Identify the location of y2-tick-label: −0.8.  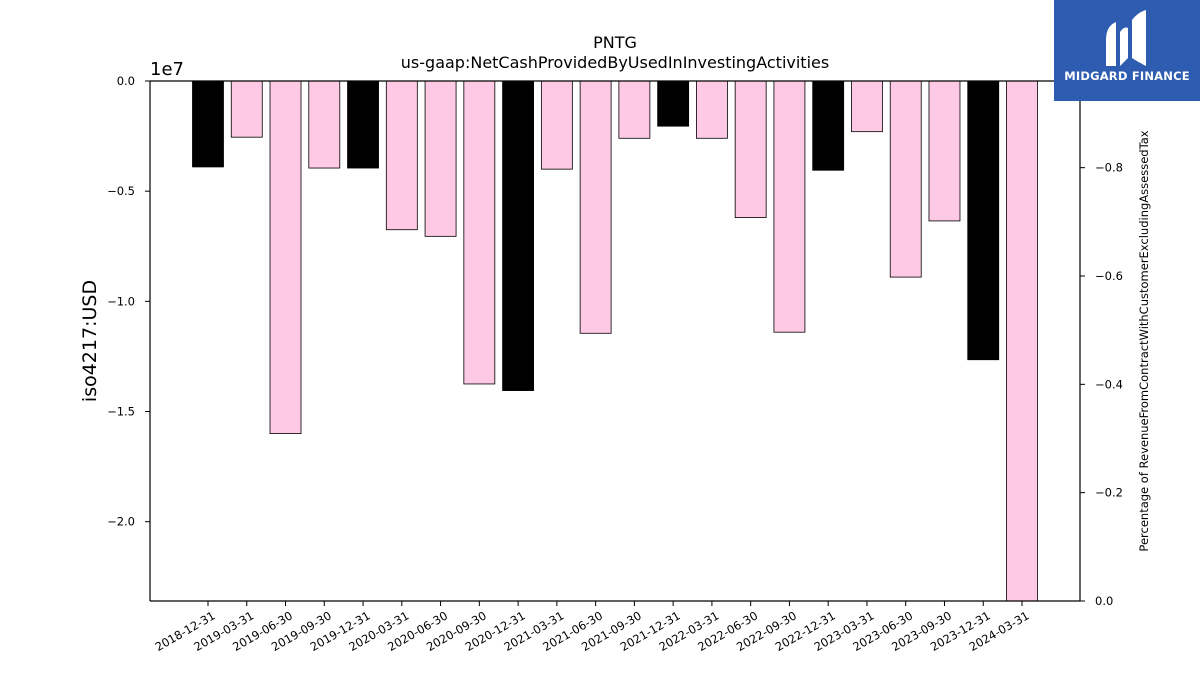
(1109, 168).